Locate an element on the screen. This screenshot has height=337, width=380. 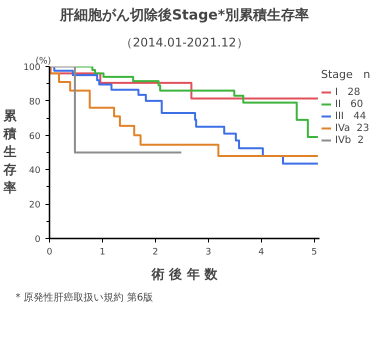
y-tick-label: 60 is located at coordinates (35, 137).